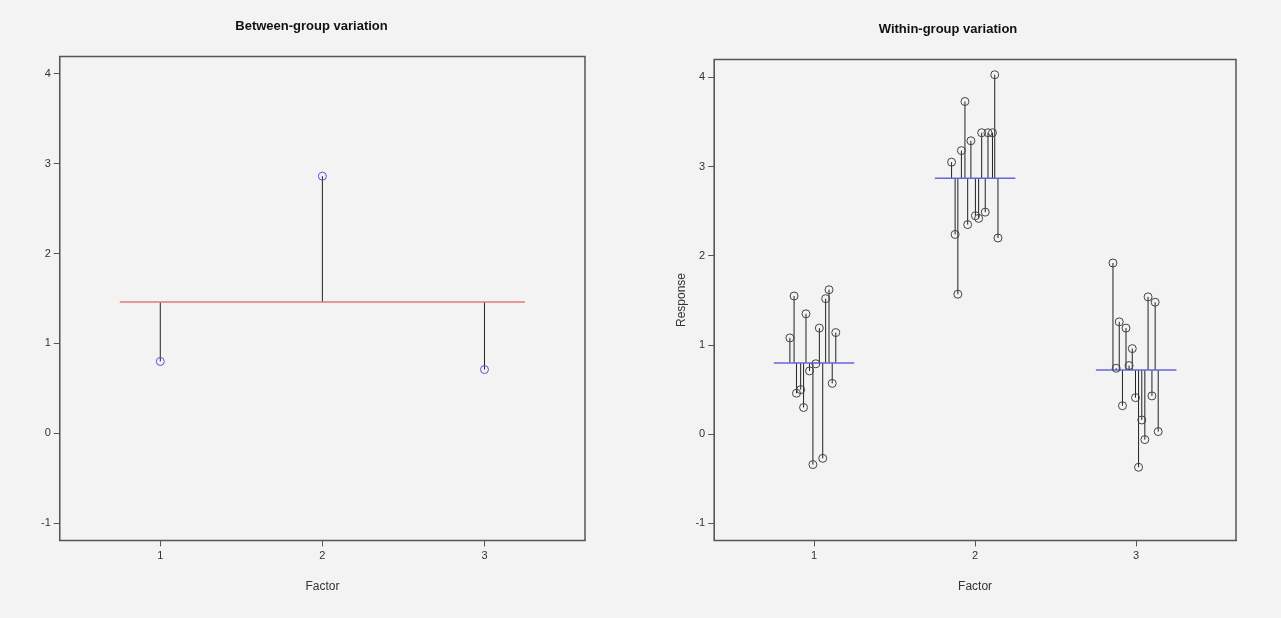 The width and height of the screenshot is (1281, 618). I want to click on chart-title: Between-group variation, so click(311, 26).